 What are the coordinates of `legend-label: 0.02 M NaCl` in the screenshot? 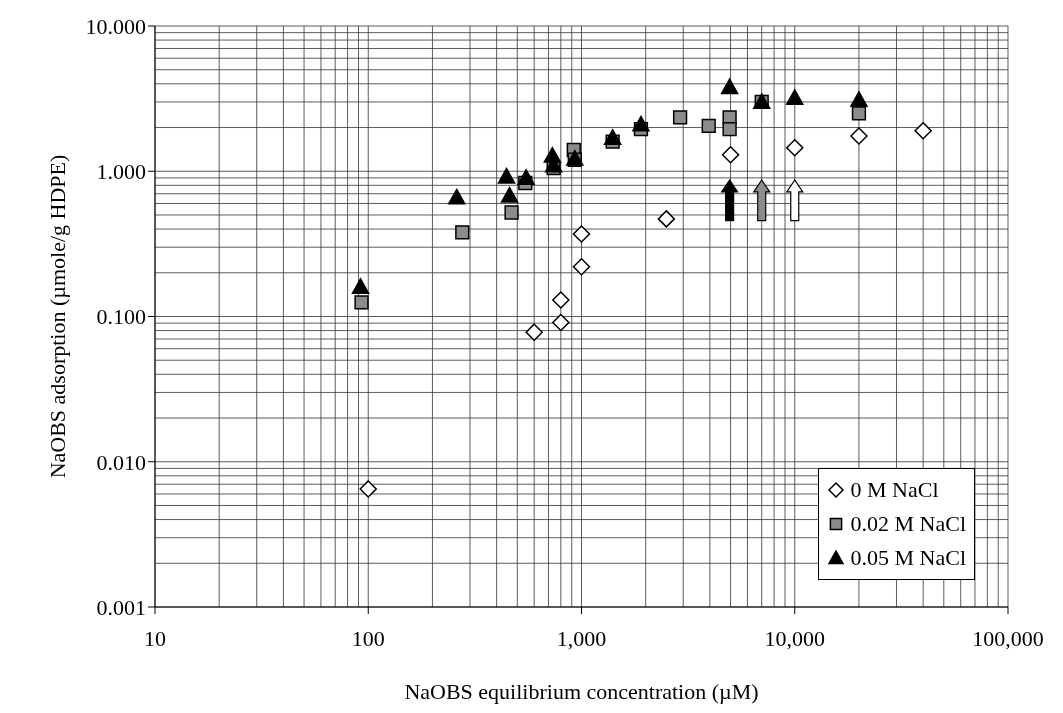 It's located at (908, 524).